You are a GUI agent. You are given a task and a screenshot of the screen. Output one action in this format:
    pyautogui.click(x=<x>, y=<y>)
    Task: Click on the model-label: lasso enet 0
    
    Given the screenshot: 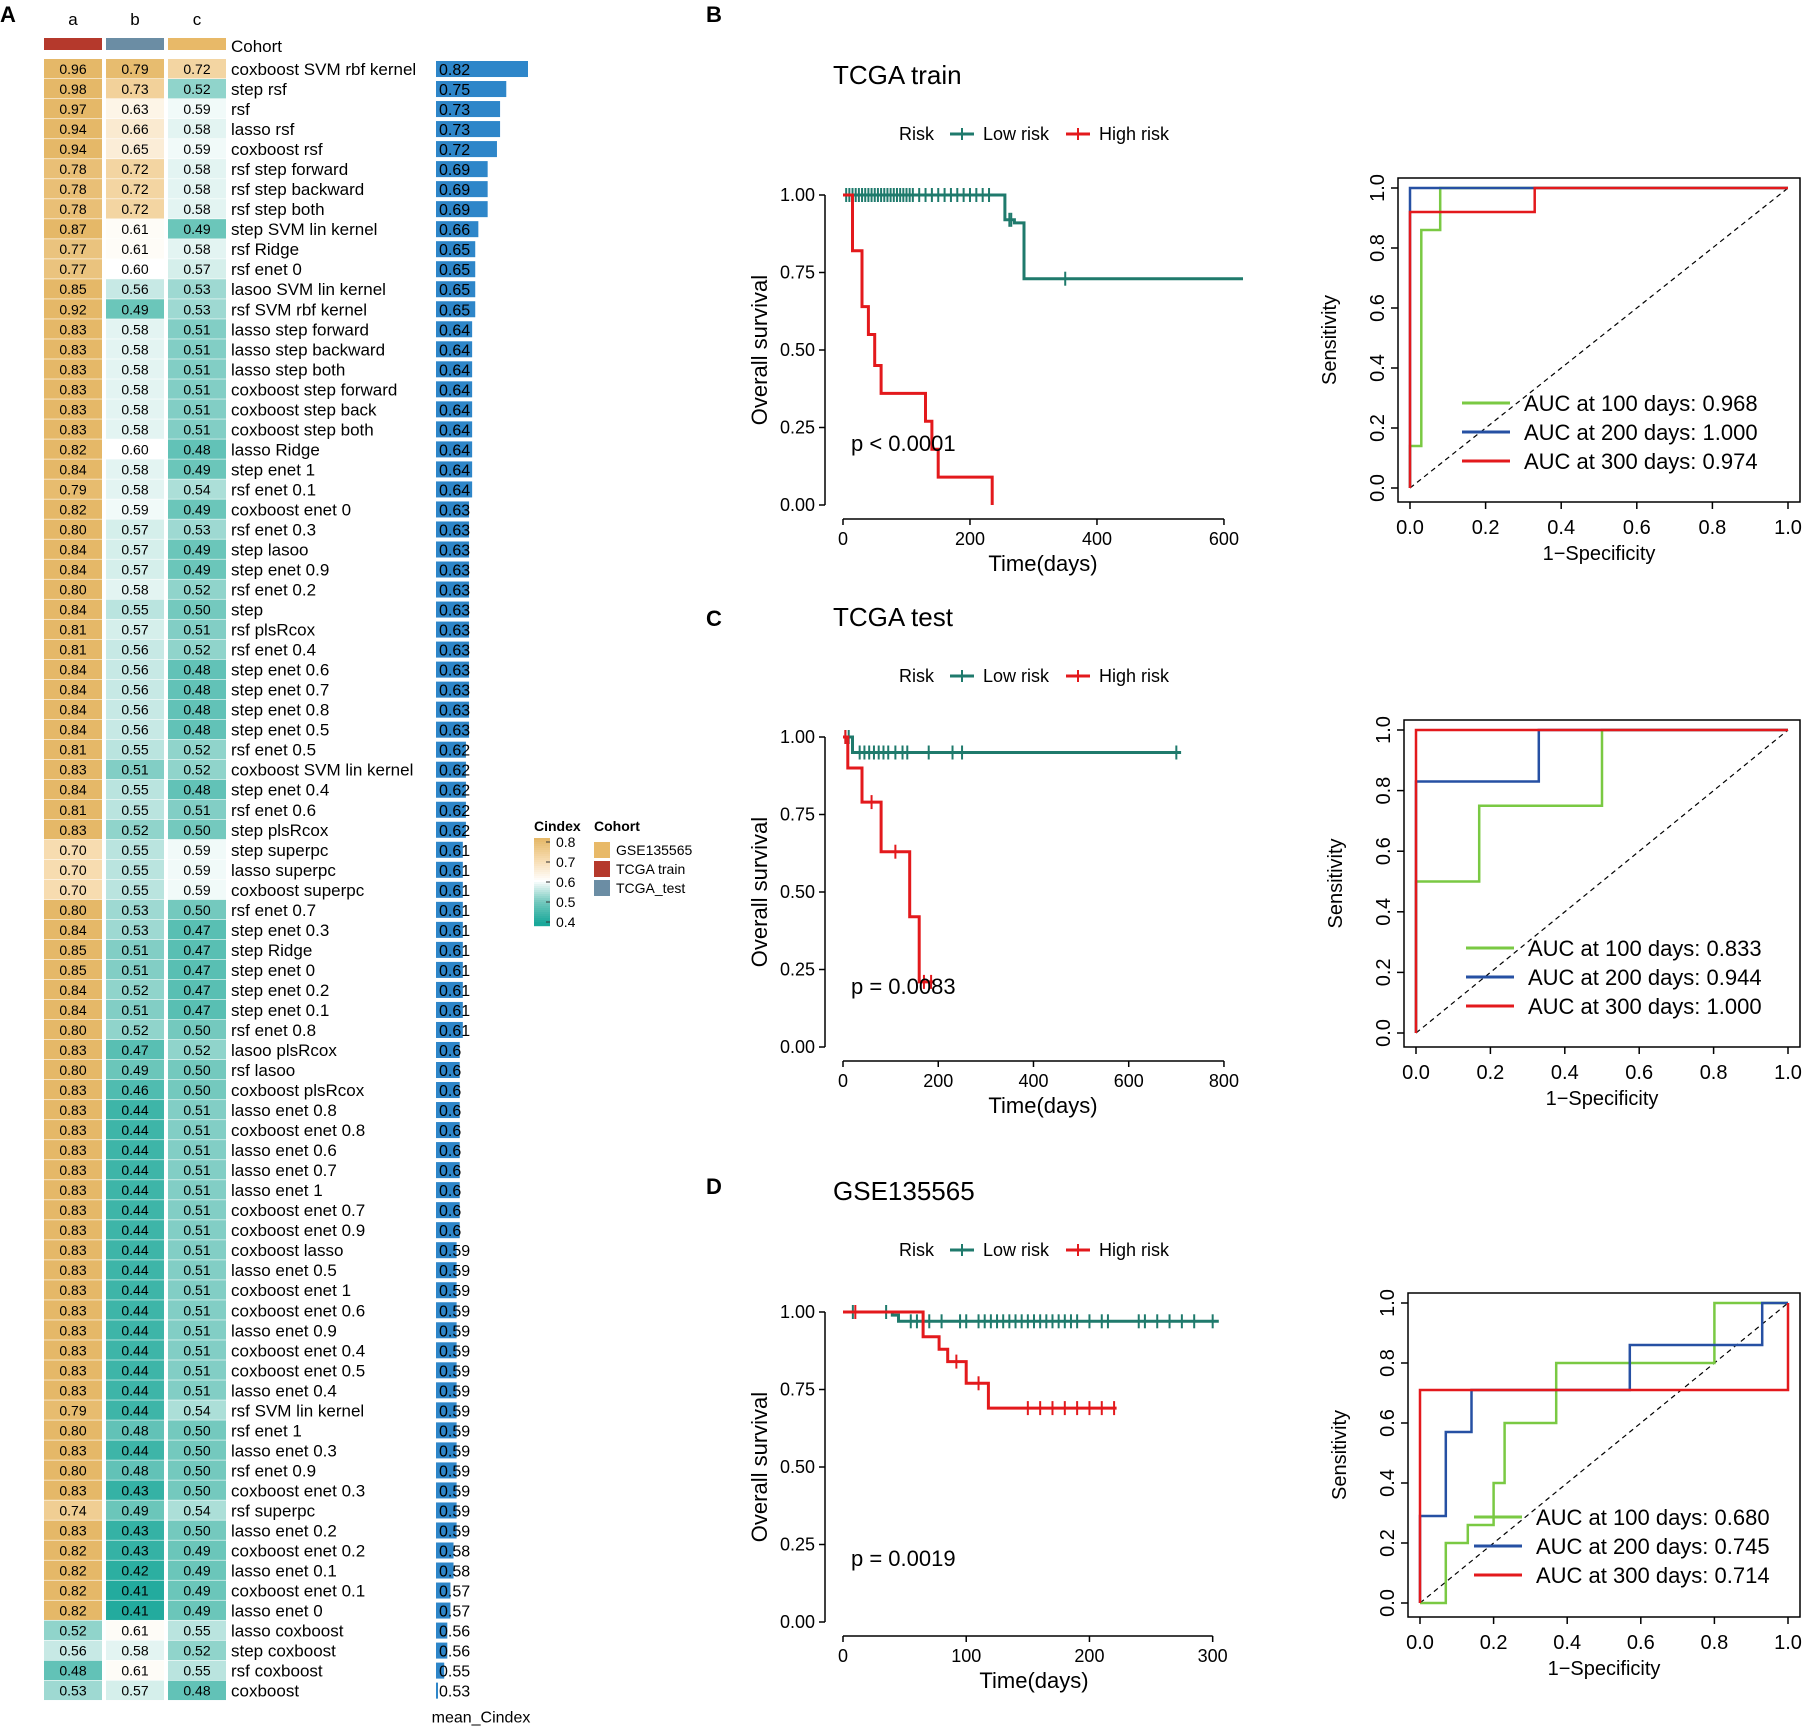 What is the action you would take?
    pyautogui.click(x=277, y=1611)
    